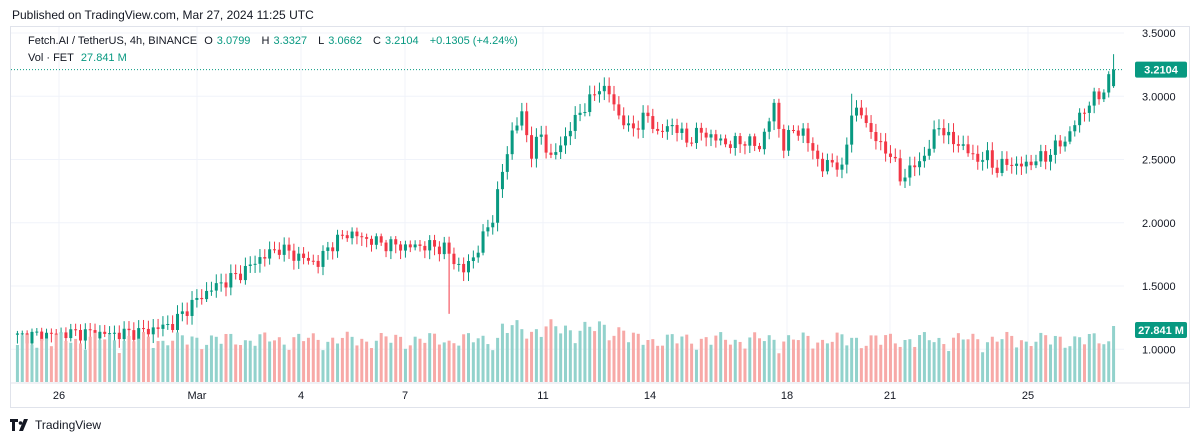  Describe the element at coordinates (1159, 350) in the screenshot. I see `price-axis-label: 1.0000` at that location.